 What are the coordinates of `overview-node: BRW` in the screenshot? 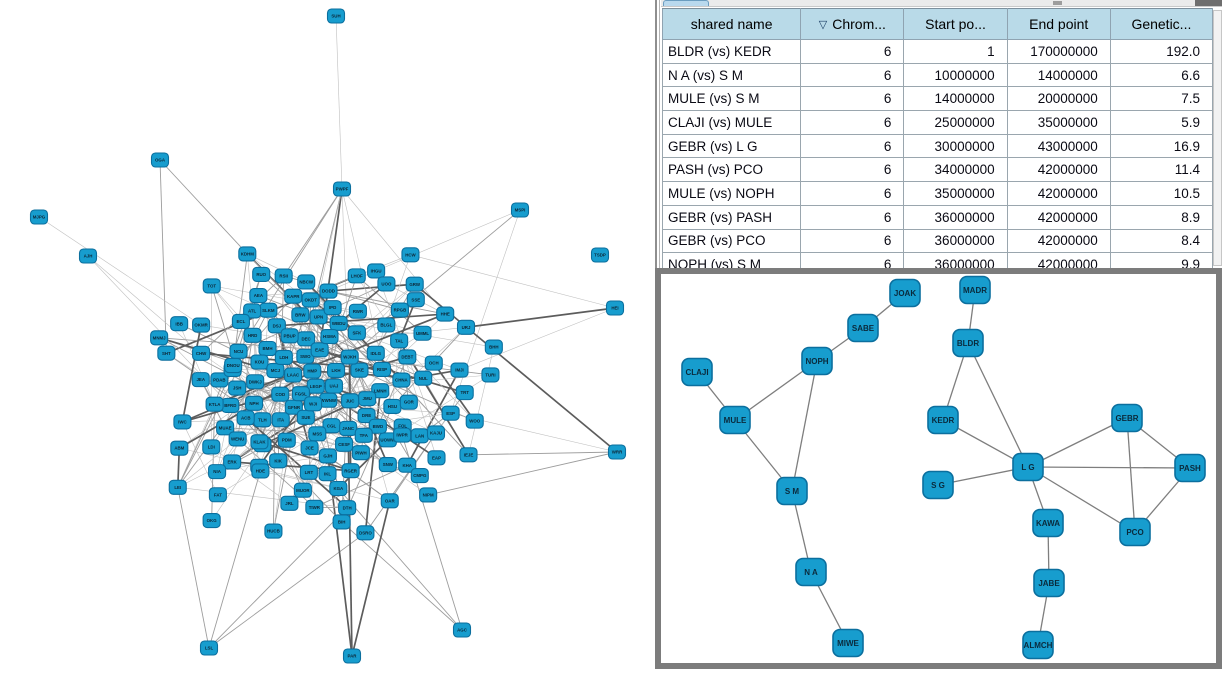 It's located at (300, 315).